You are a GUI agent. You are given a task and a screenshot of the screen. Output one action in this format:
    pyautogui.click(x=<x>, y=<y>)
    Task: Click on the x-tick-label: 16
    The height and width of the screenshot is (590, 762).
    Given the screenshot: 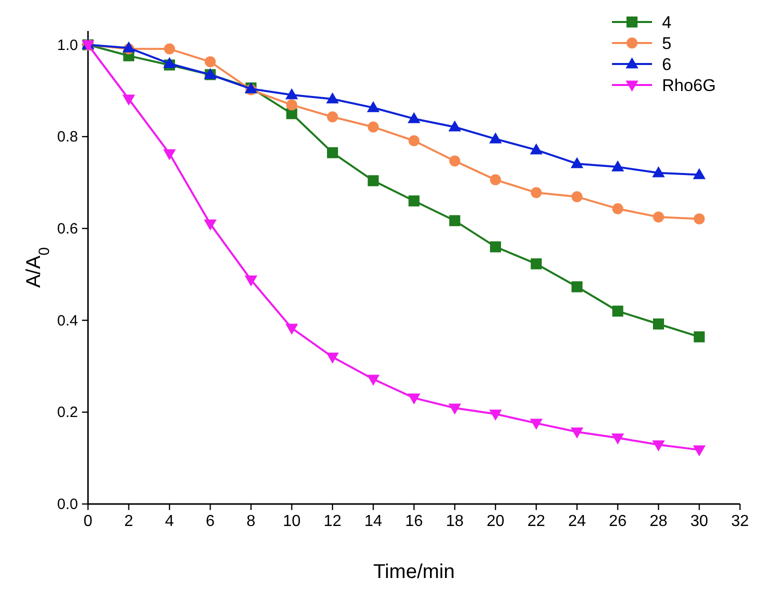 What is the action you would take?
    pyautogui.click(x=414, y=521)
    